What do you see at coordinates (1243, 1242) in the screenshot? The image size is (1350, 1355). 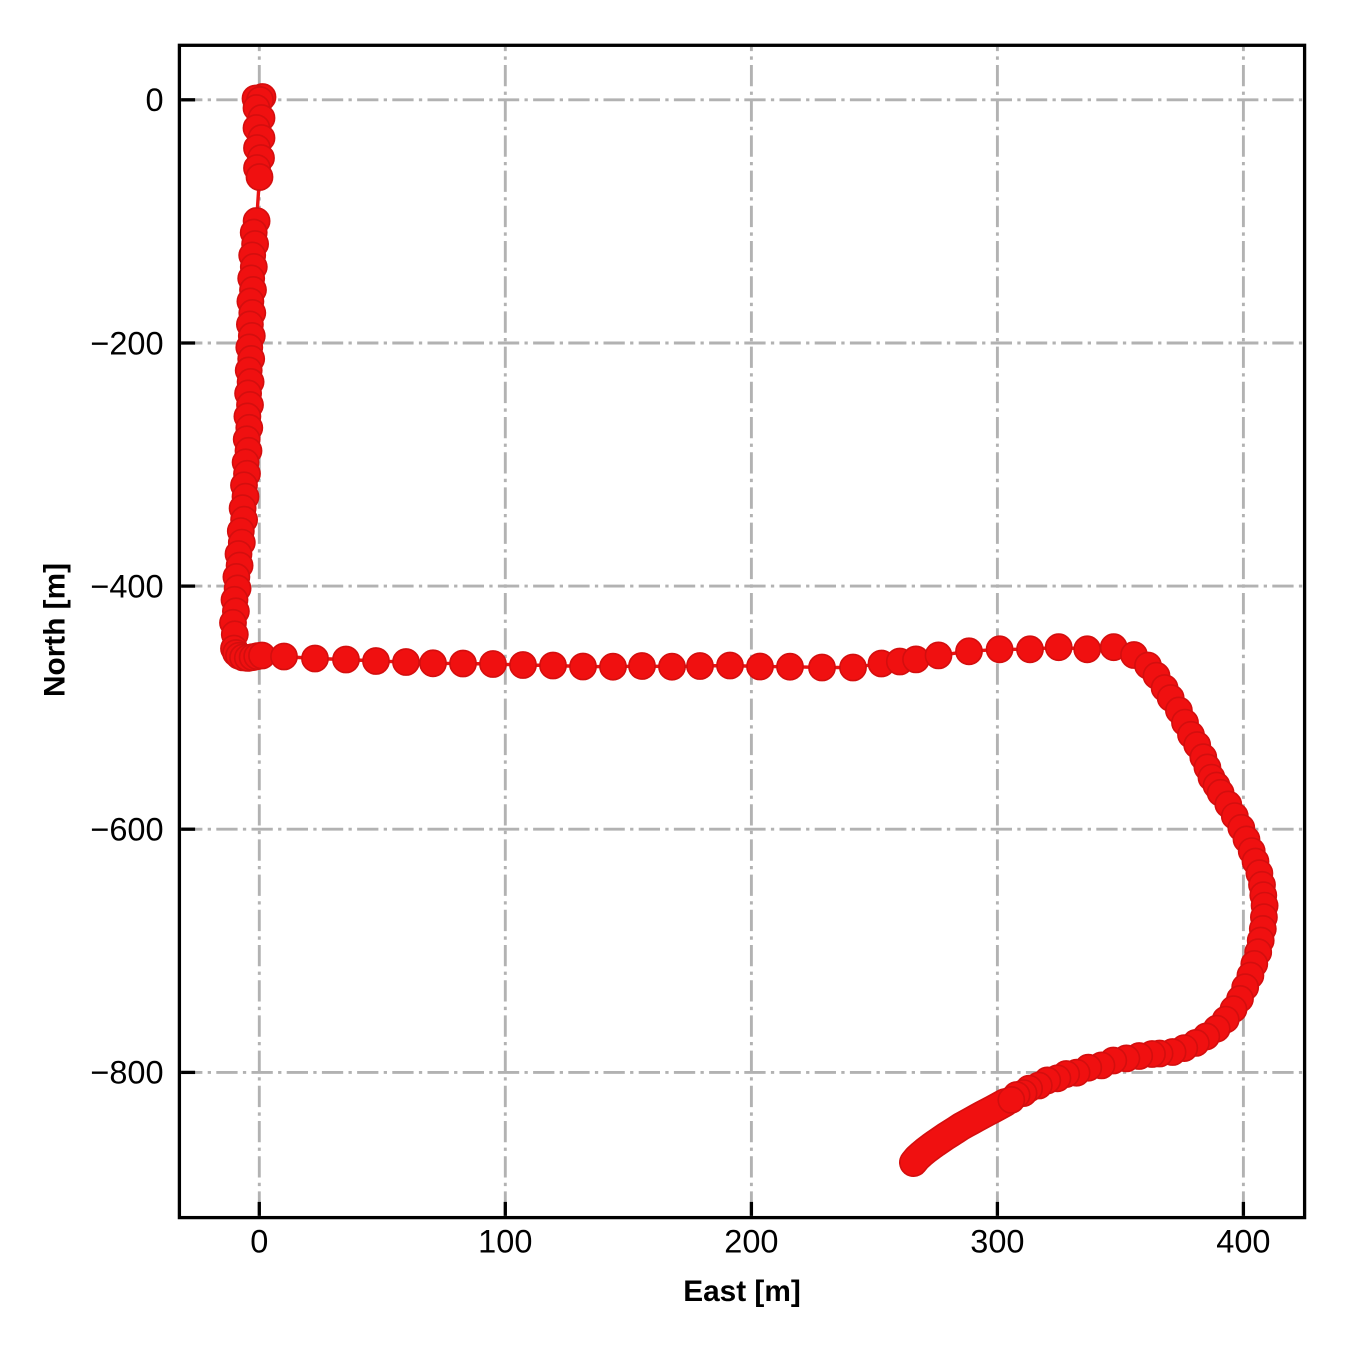 I see `svg-text: 400` at bounding box center [1243, 1242].